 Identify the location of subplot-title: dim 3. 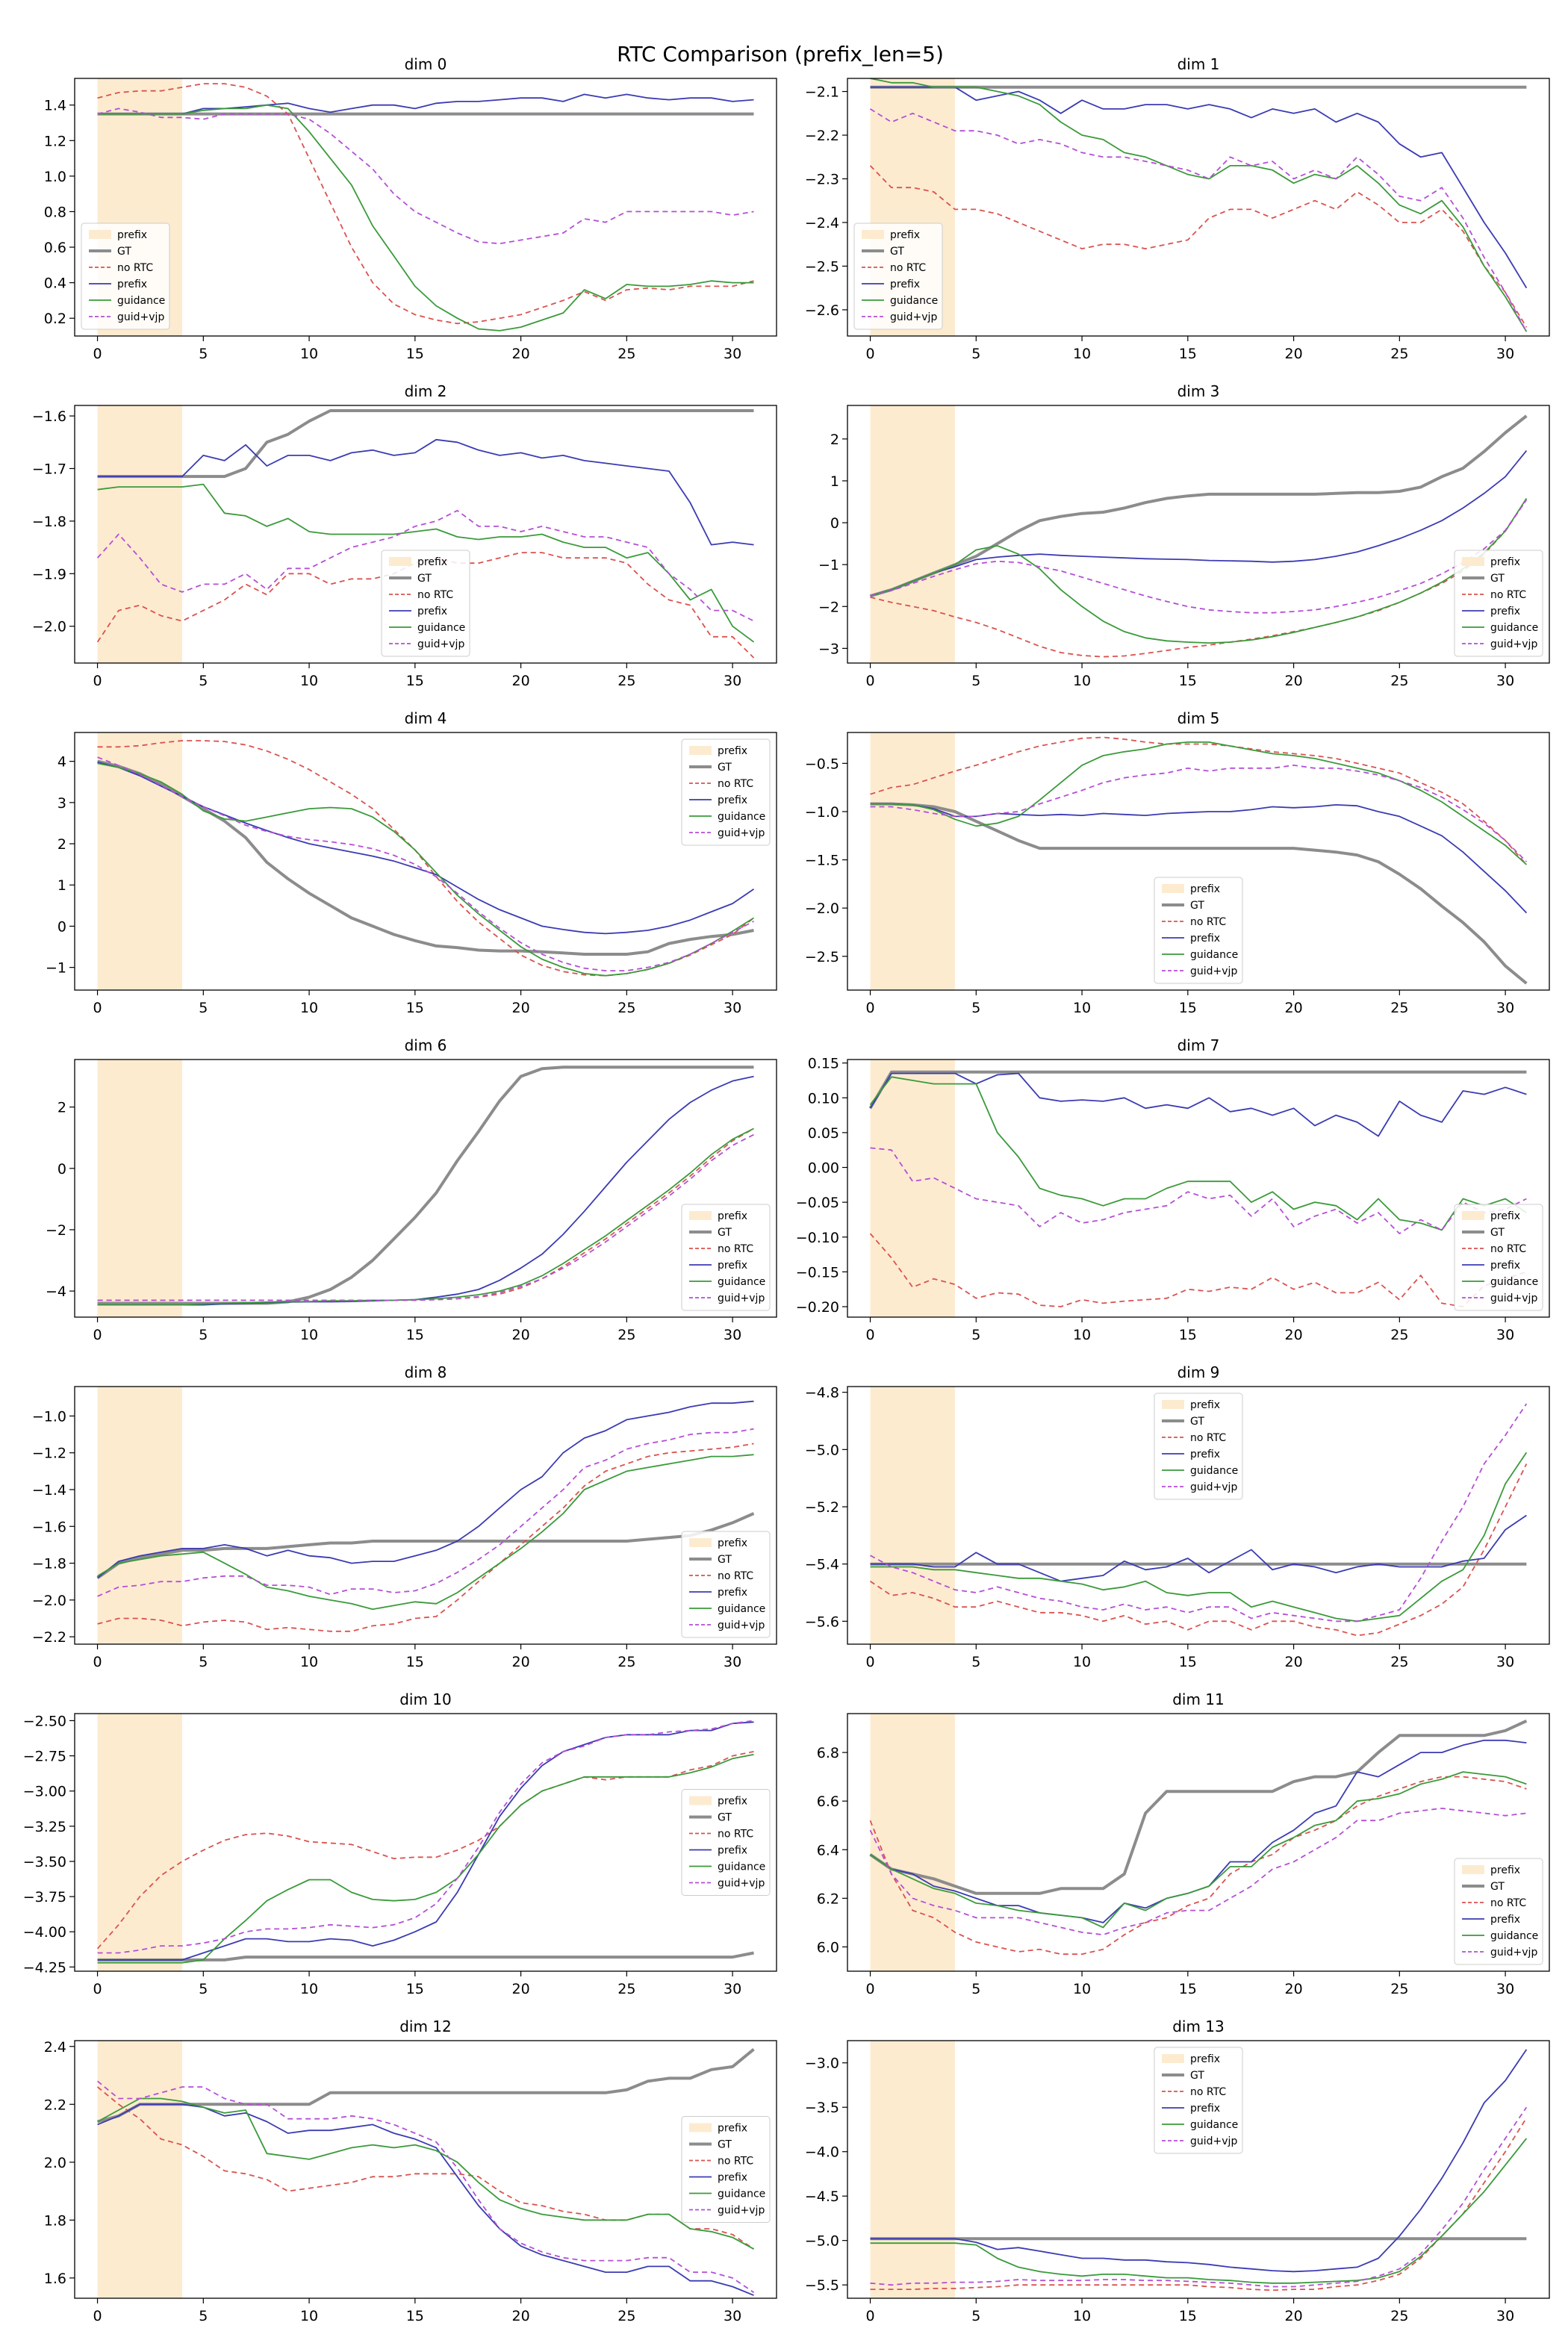
(1198, 391).